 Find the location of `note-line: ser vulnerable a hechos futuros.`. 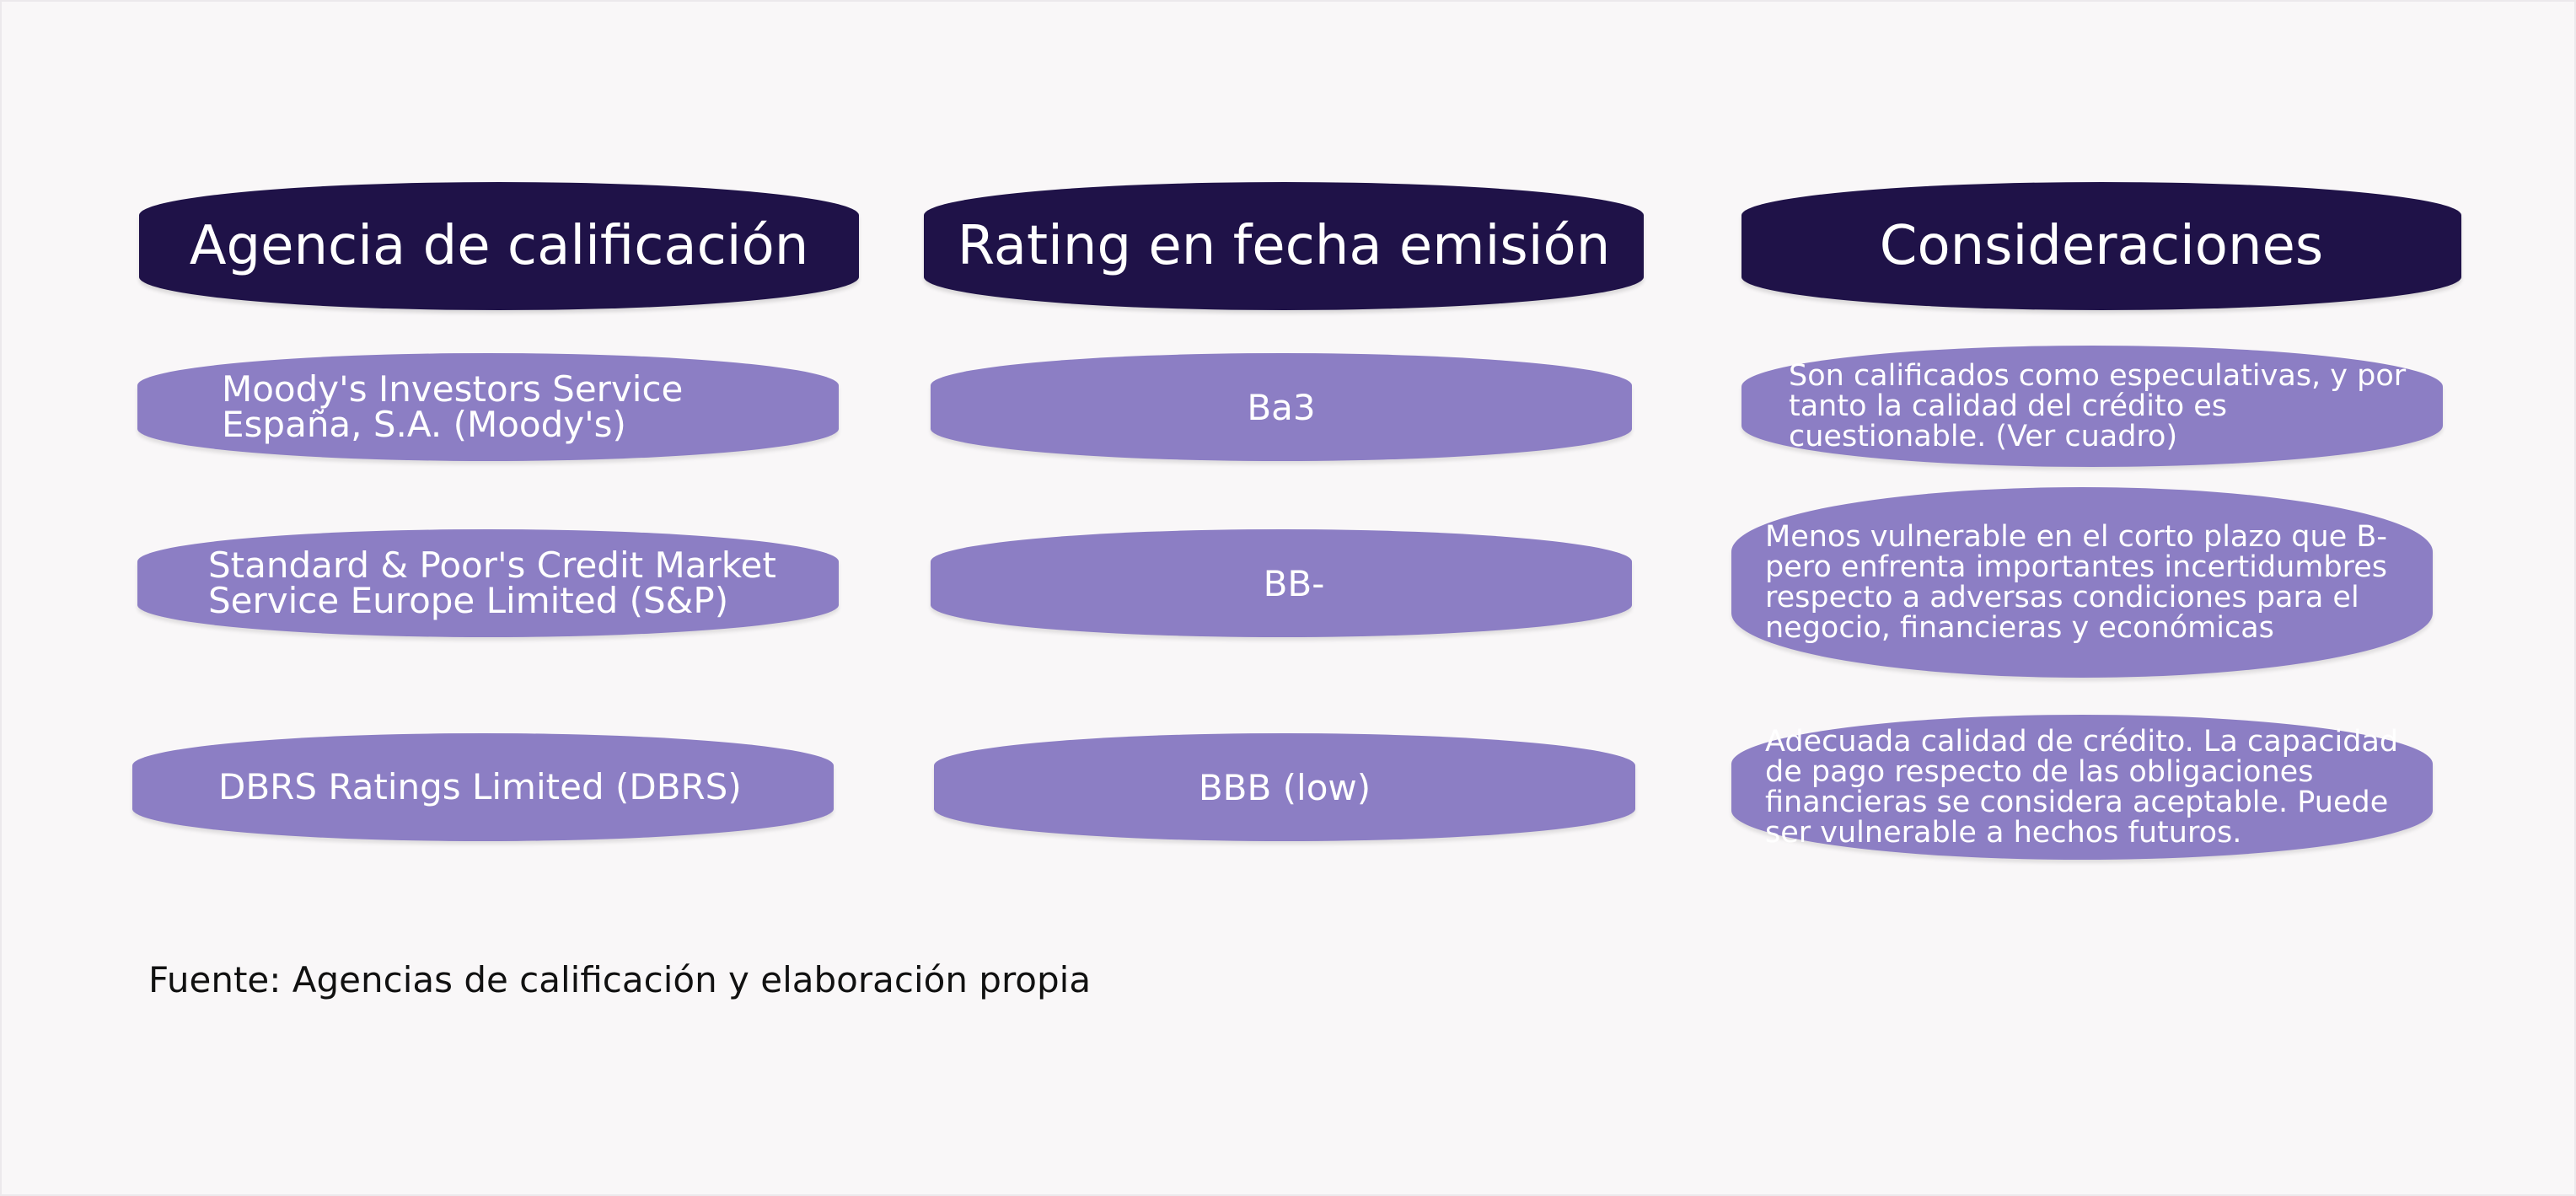

note-line: ser vulnerable a hechos futuros. is located at coordinates (2003, 833).